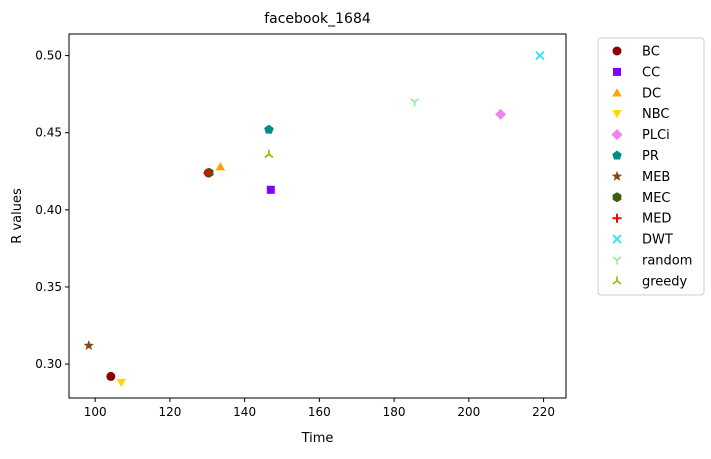  Describe the element at coordinates (617, 260) in the screenshot. I see `legend-marker-random` at that location.